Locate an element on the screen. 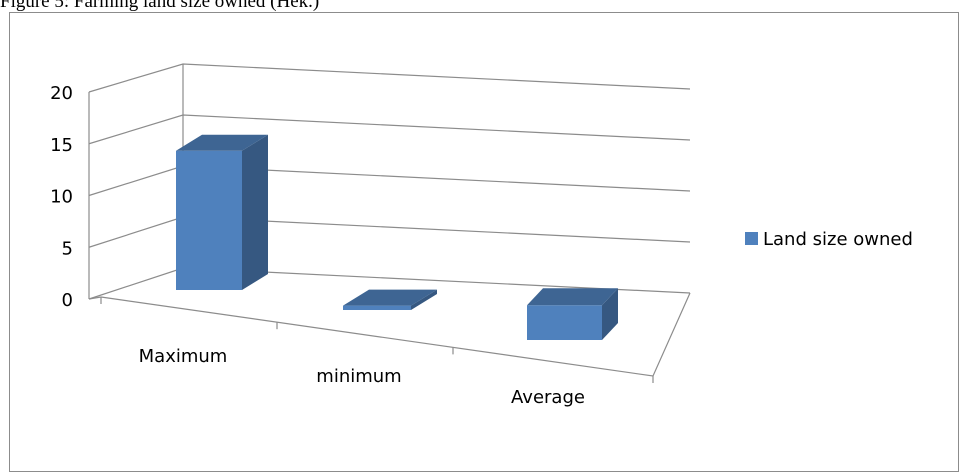  legend-swatch is located at coordinates (751, 238).